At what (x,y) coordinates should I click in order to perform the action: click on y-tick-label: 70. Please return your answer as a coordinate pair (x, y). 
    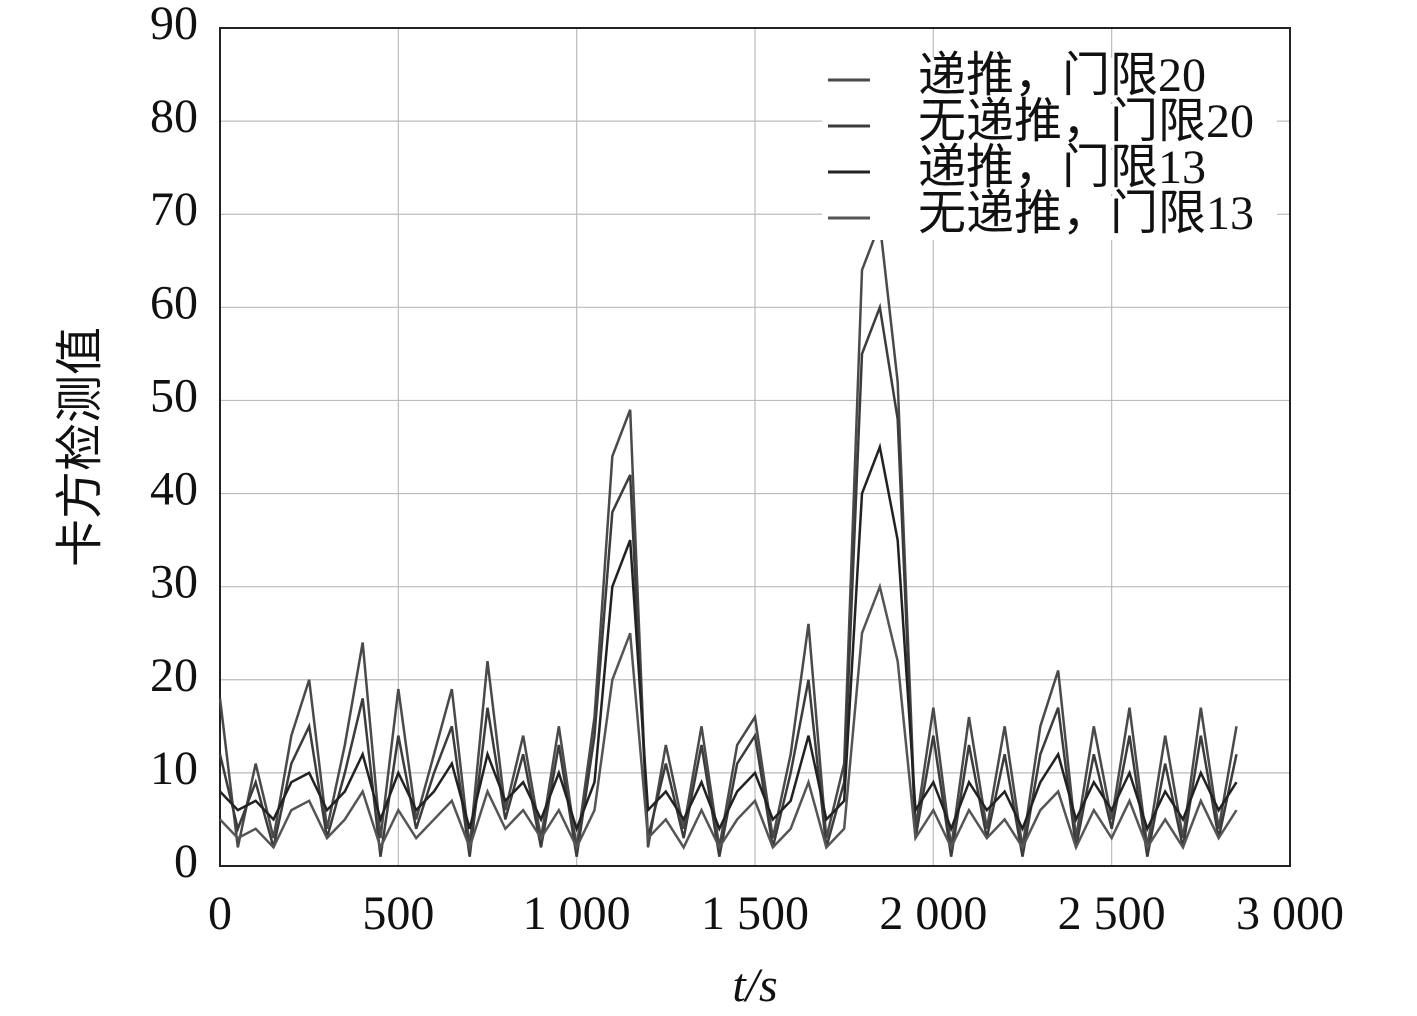
    Looking at the image, I should click on (174, 209).